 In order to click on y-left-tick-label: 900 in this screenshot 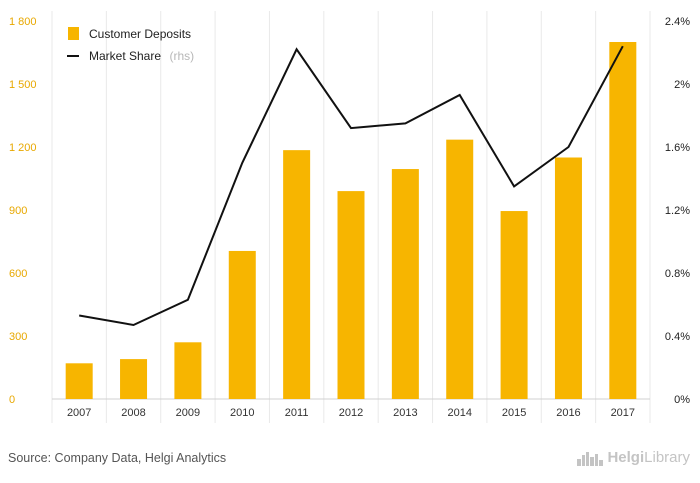, I will do `click(18, 211)`.